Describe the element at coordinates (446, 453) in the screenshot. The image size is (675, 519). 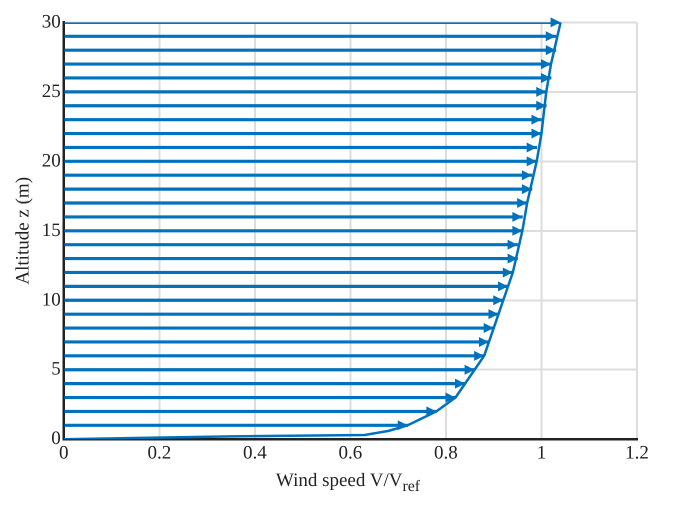
I see `x-tick-label: 0.8` at that location.